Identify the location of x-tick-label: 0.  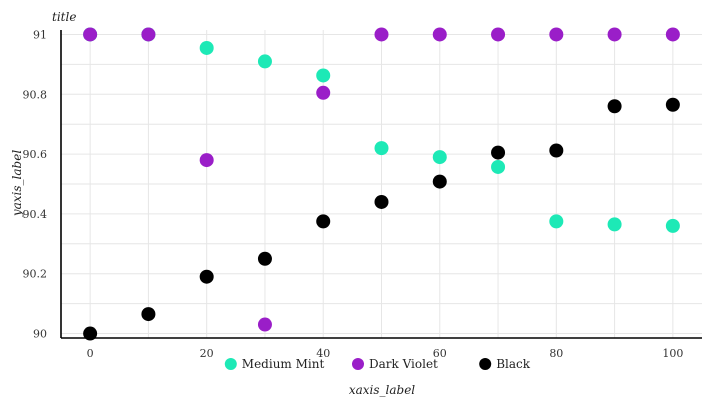
(90, 353).